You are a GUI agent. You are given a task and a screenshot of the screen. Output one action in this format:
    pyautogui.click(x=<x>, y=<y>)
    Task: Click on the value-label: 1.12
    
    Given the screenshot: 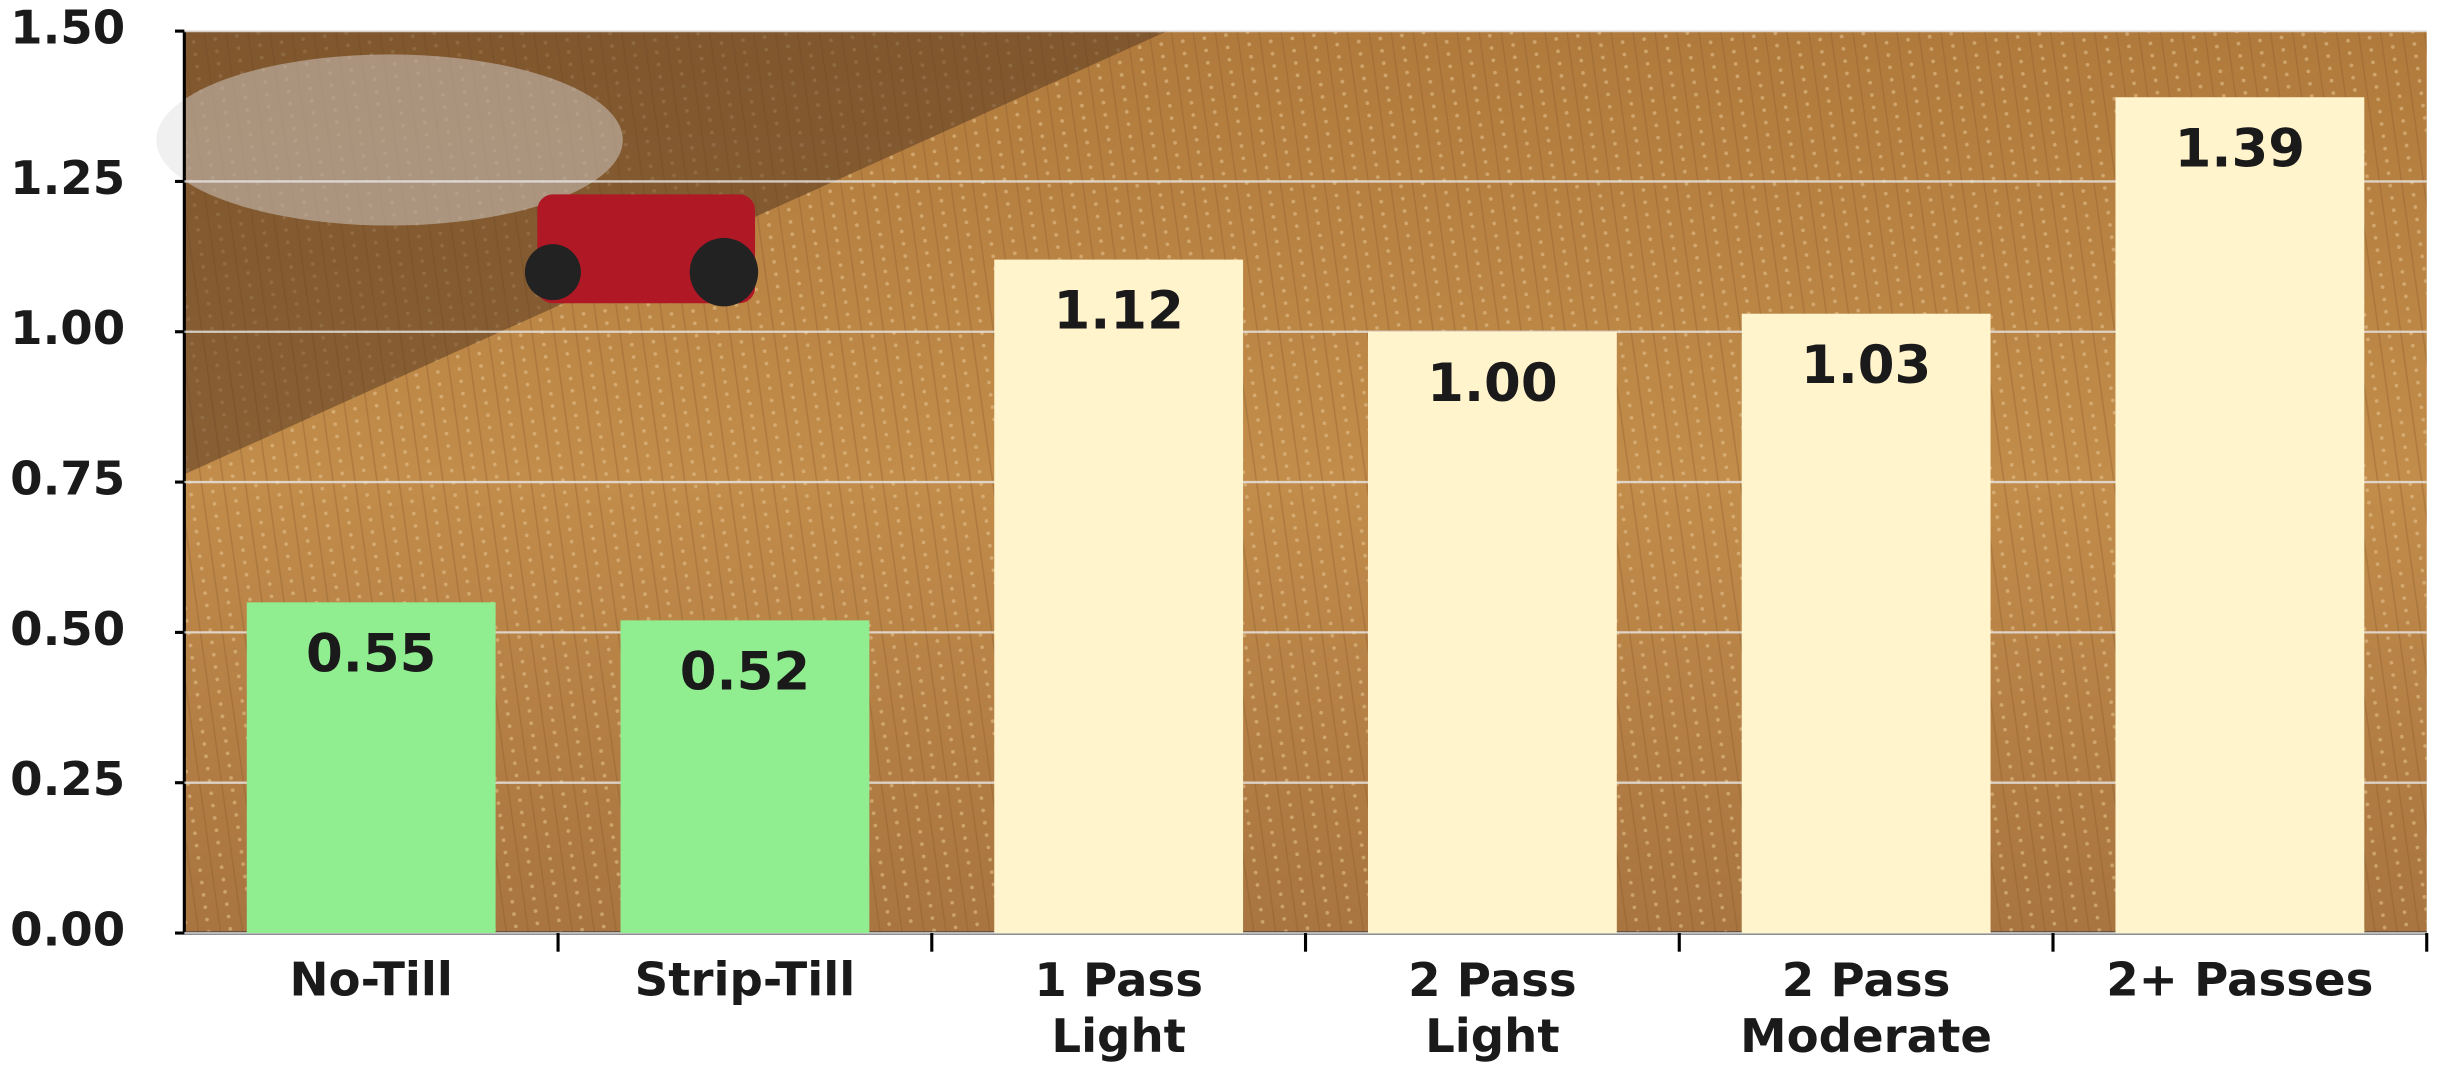 What is the action you would take?
    pyautogui.click(x=1118, y=311)
    